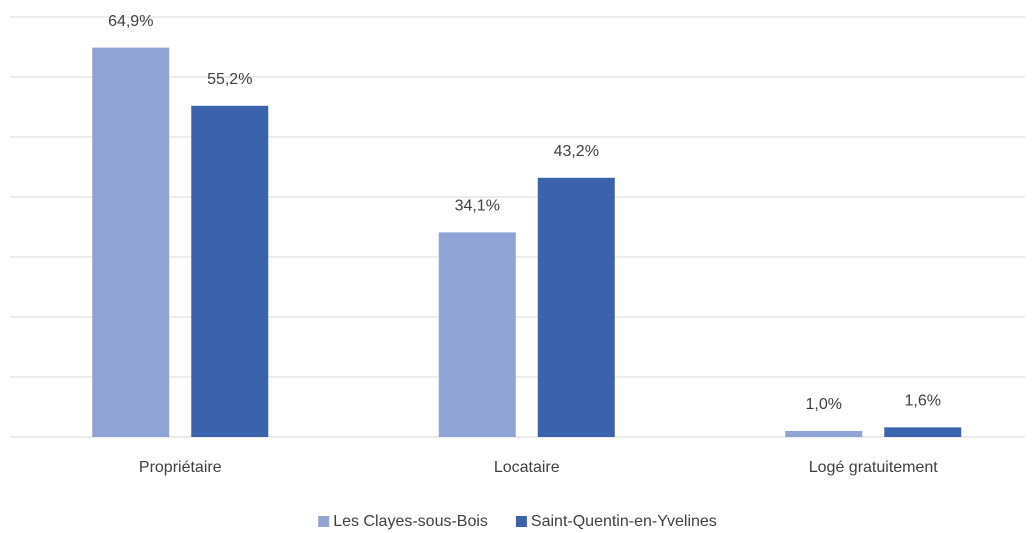  Describe the element at coordinates (923, 401) in the screenshot. I see `data-label: 1,6%` at that location.